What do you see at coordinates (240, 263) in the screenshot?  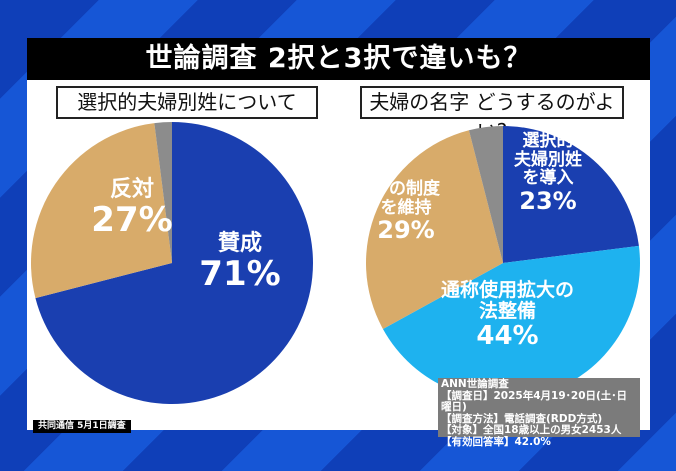 I see `slice-label-support: 賛成 71%` at bounding box center [240, 263].